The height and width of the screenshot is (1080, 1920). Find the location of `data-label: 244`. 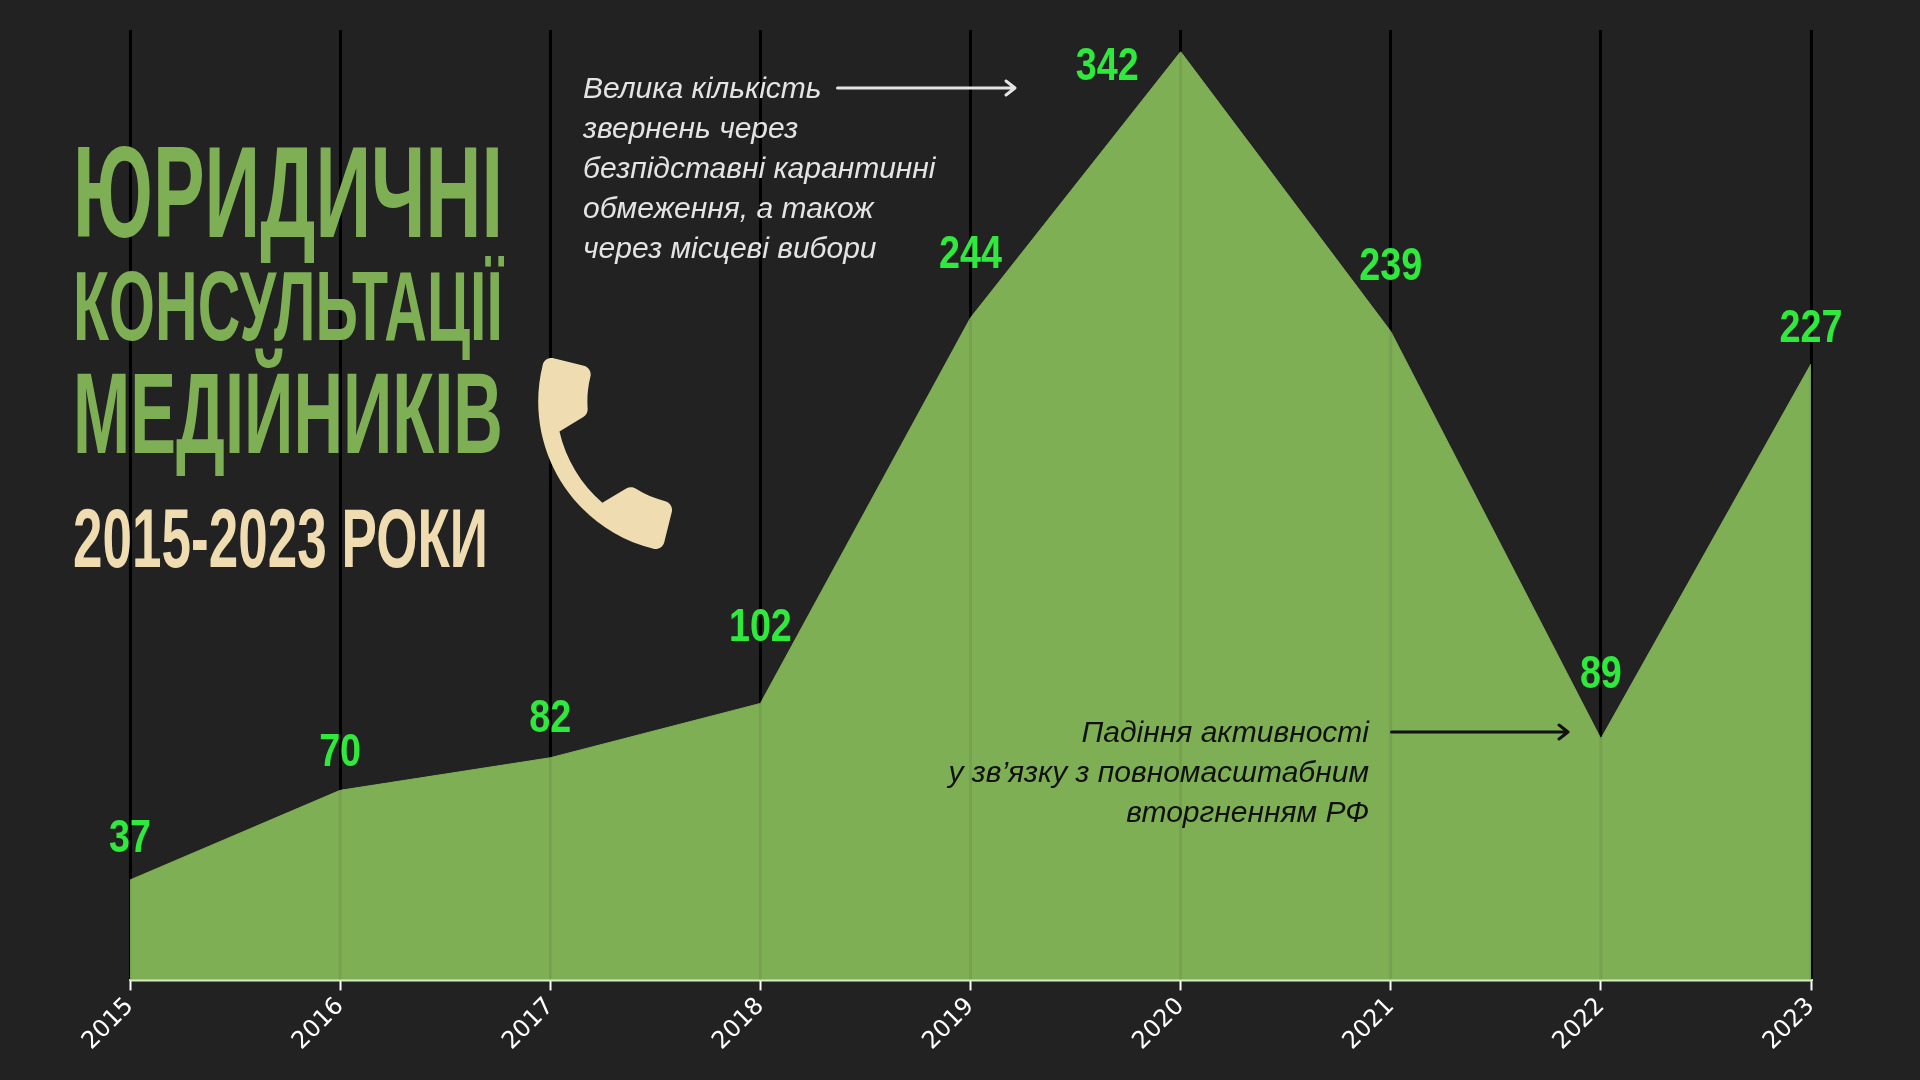

data-label: 244 is located at coordinates (971, 252).